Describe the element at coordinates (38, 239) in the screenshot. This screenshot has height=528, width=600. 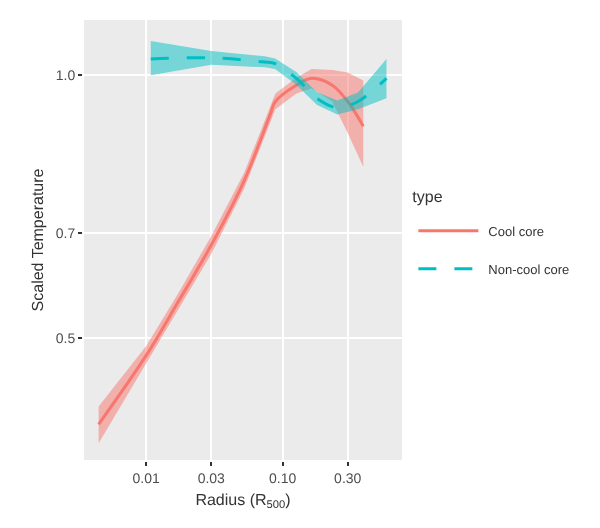
I see `y-axis-title: Scaled Temperature` at that location.